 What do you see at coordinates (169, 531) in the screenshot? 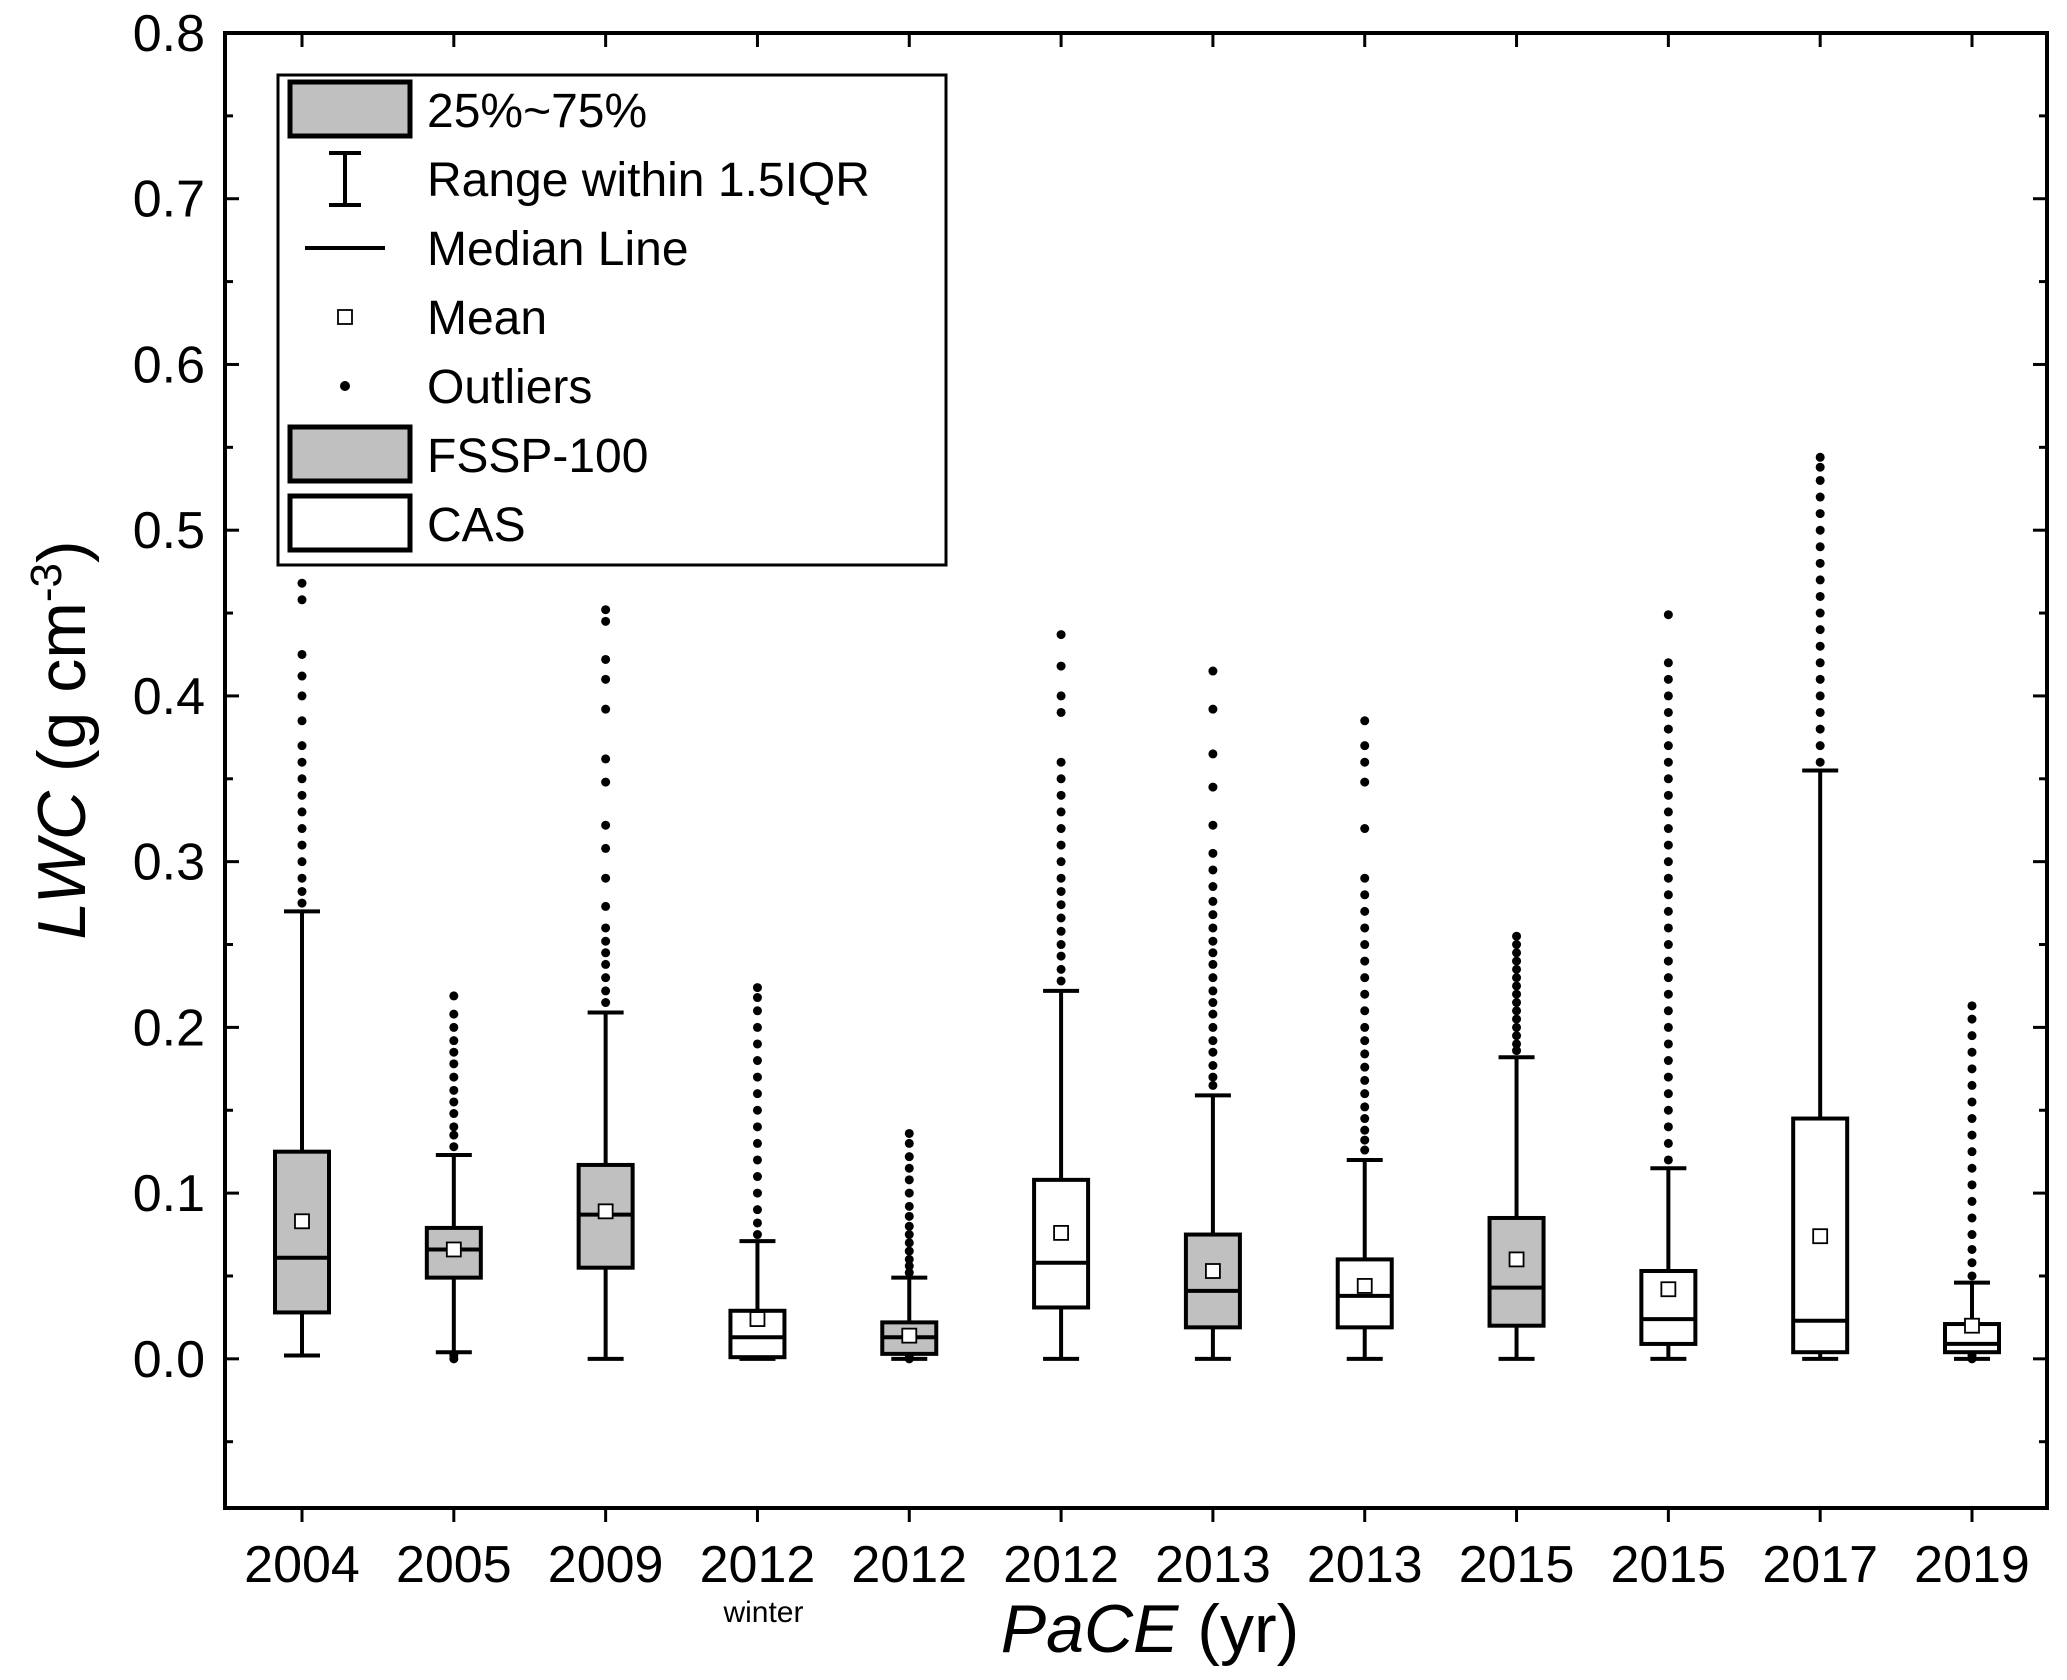
I see `y-tick-label: 0.5` at bounding box center [169, 531].